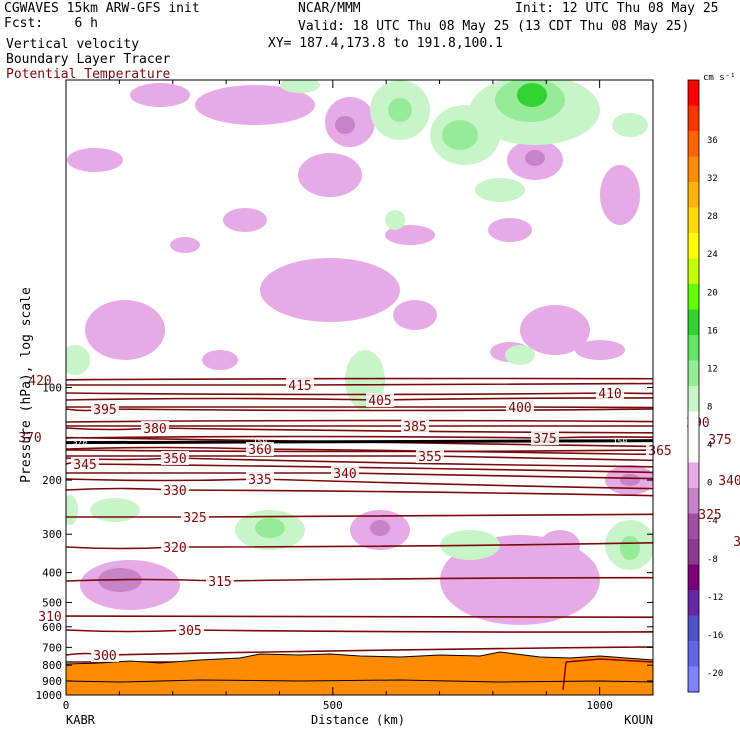  Describe the element at coordinates (333, 705) in the screenshot. I see `x-tick-label: 500` at that location.